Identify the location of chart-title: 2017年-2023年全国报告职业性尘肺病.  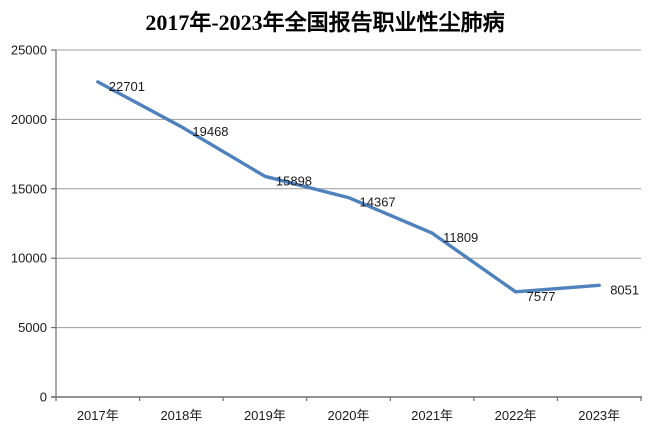
(325, 22).